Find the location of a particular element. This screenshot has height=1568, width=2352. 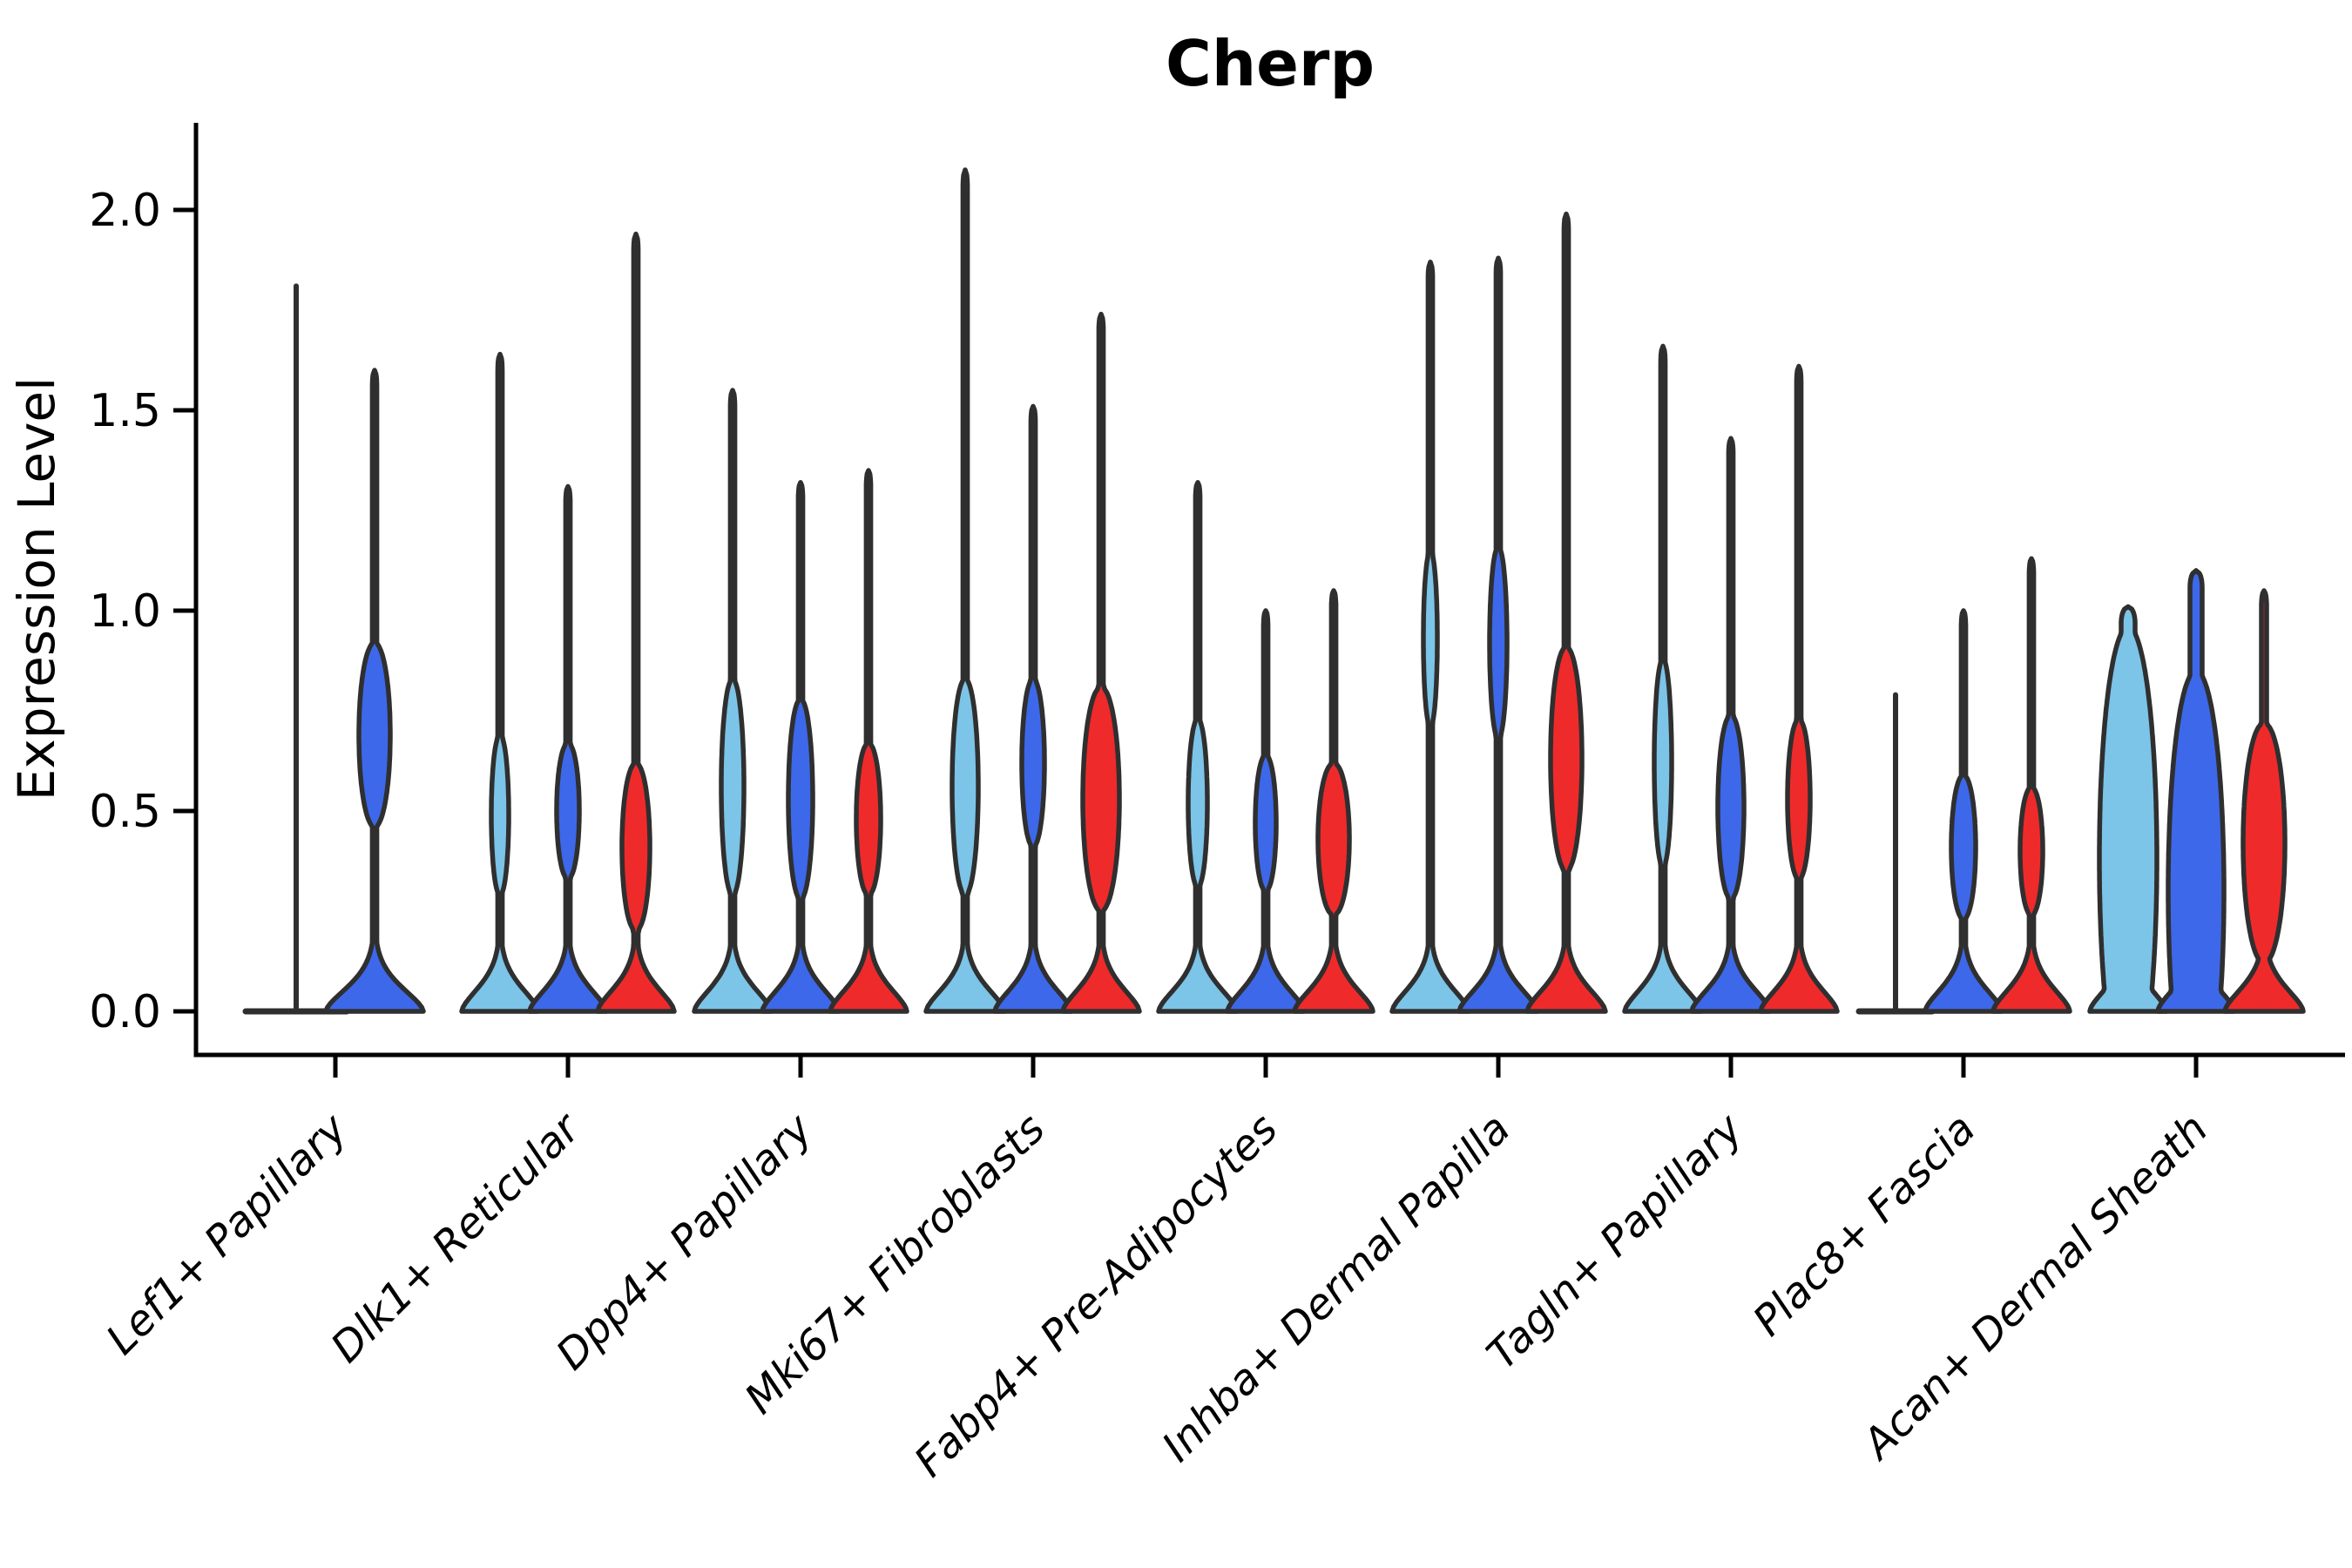

violin-inhba-dermal-papilla-red is located at coordinates (1566, 613).